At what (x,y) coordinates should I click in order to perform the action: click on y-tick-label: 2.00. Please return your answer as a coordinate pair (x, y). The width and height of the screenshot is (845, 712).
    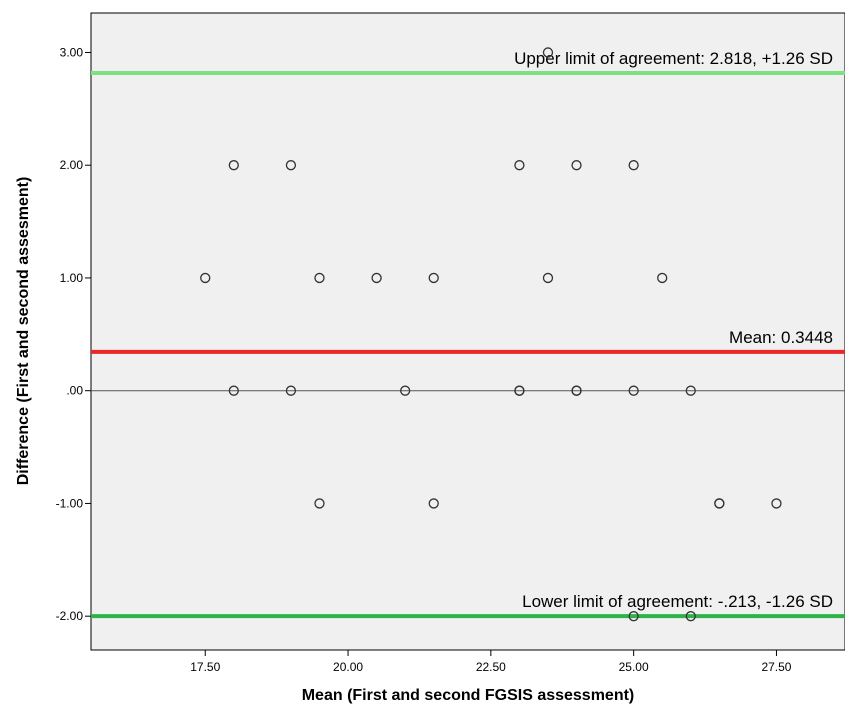
    Looking at the image, I should click on (72, 165).